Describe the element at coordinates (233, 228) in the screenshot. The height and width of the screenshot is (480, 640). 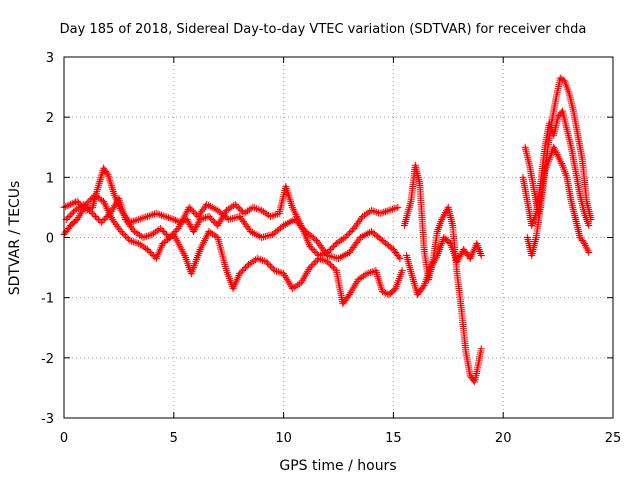
I see `series-trace-c` at that location.